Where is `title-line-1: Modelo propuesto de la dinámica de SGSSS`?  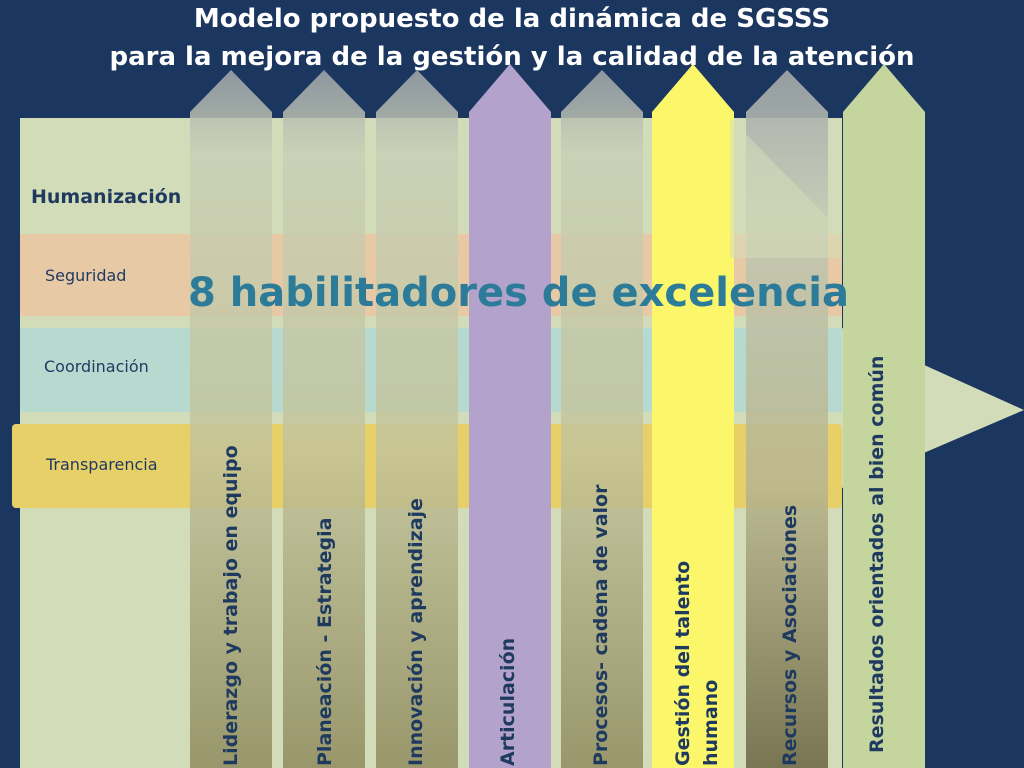
title-line-1: Modelo propuesto de la dinámica de SGSSS is located at coordinates (512, 19).